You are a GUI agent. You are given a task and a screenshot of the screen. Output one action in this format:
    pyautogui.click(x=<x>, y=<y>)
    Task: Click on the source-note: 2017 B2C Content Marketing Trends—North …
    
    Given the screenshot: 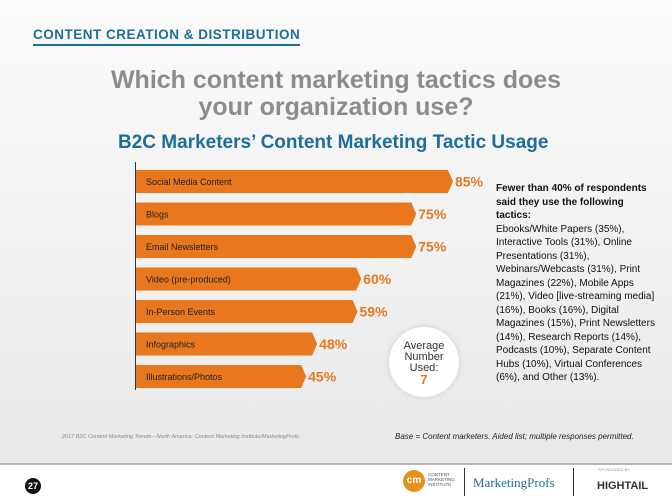 What is the action you would take?
    pyautogui.click(x=180, y=437)
    